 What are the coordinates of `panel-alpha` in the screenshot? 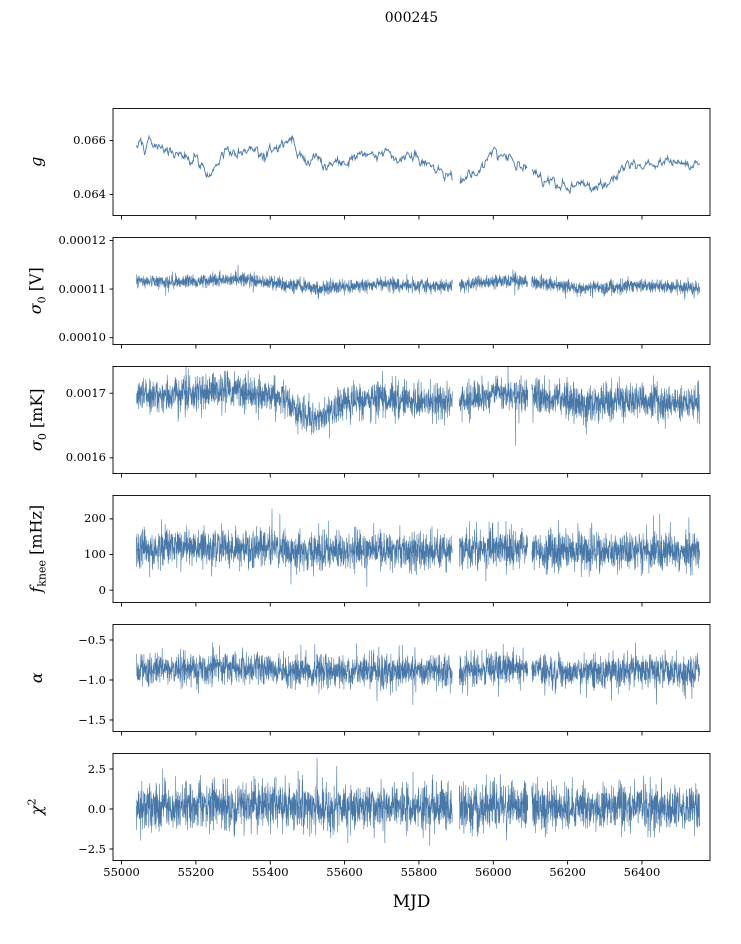 It's located at (411, 681).